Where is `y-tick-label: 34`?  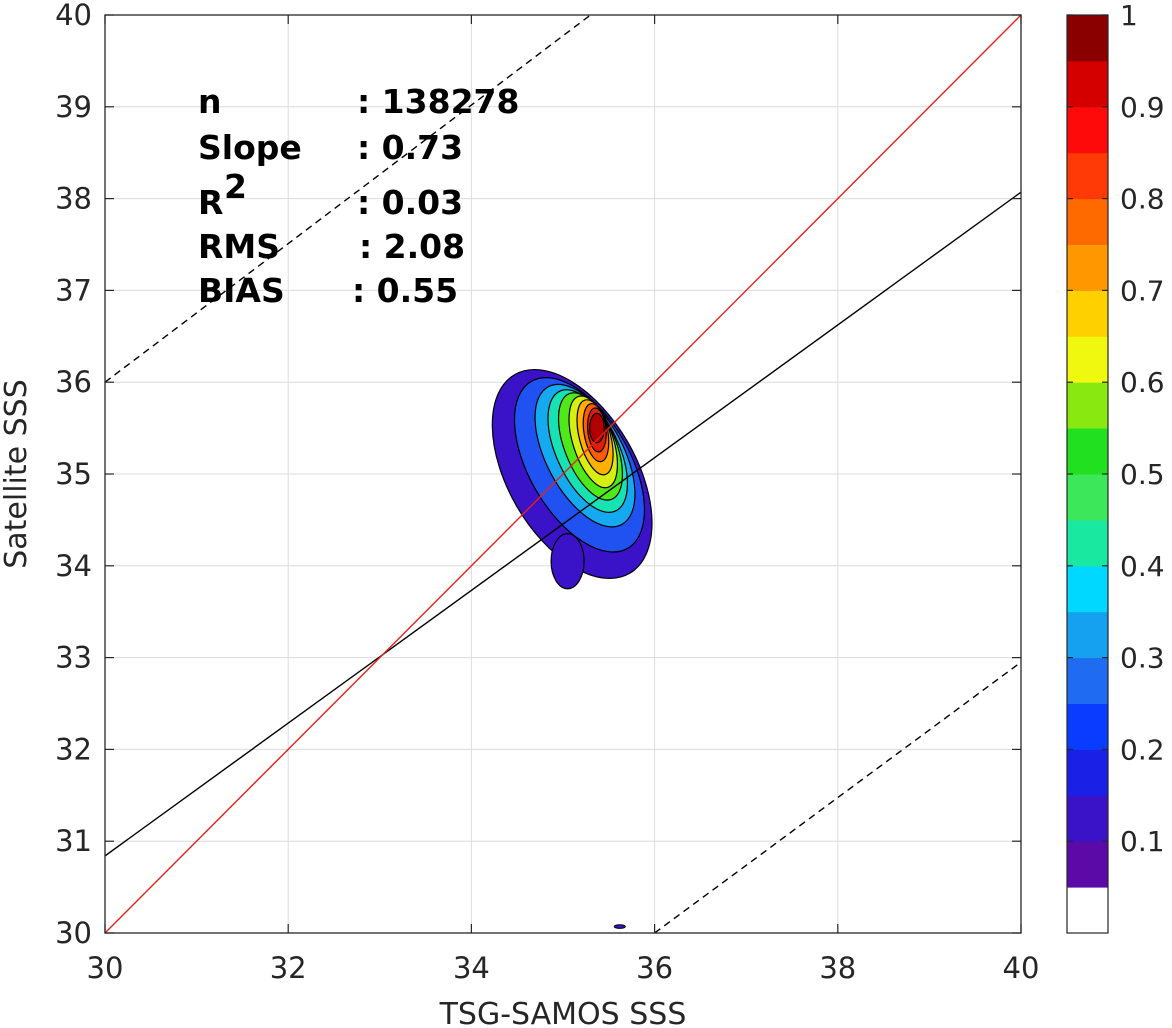
y-tick-label: 34 is located at coordinates (73, 566).